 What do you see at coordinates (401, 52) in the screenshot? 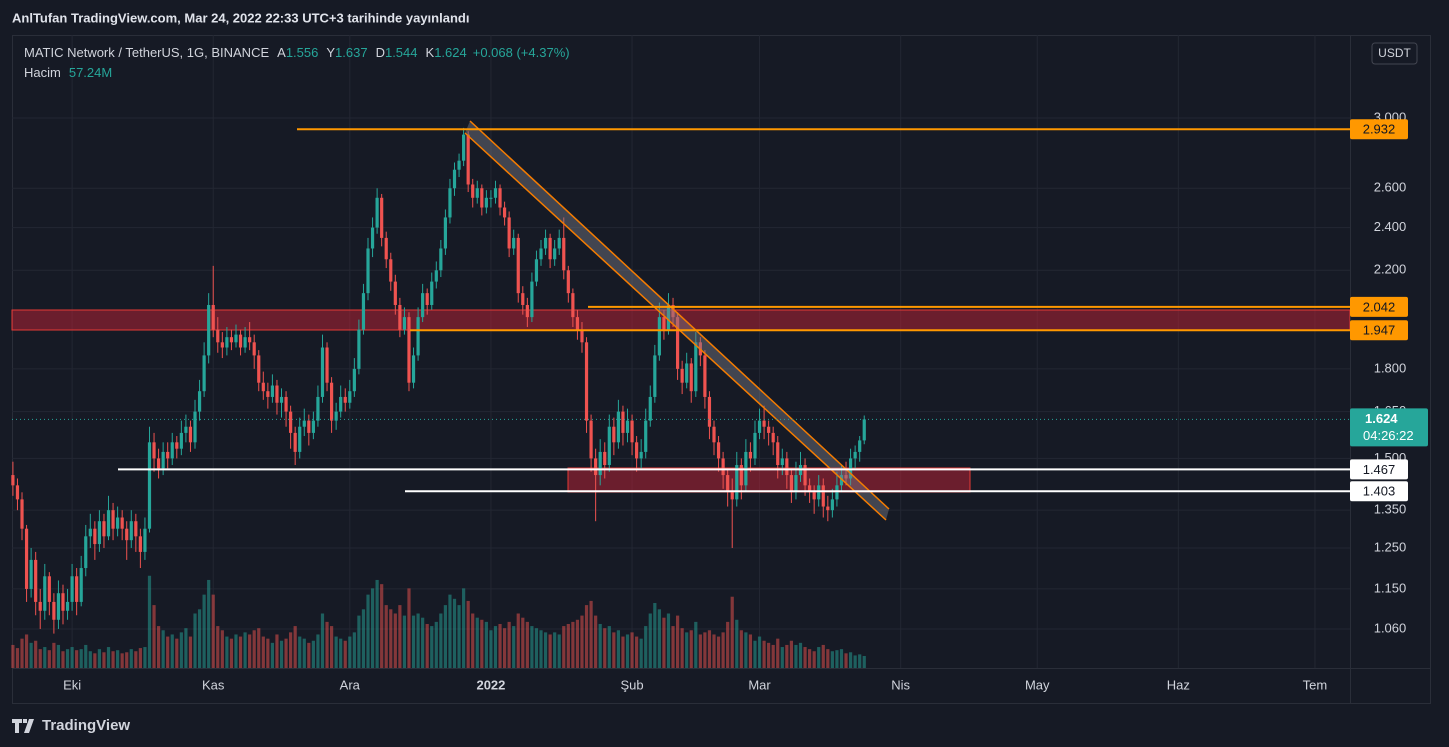
I see `ohlc-value: 1.544` at bounding box center [401, 52].